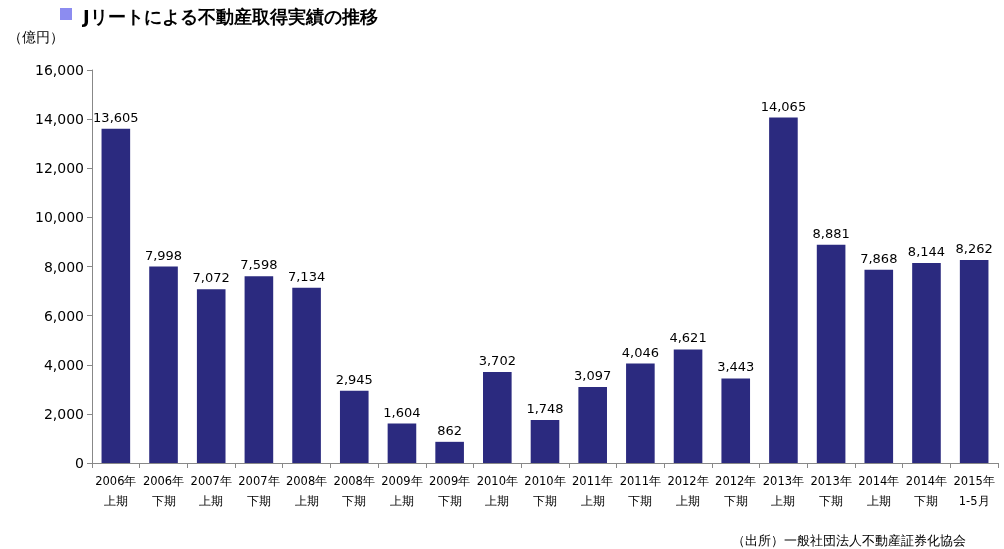  I want to click on x-tick-label: 2011年下期, so click(640, 491).